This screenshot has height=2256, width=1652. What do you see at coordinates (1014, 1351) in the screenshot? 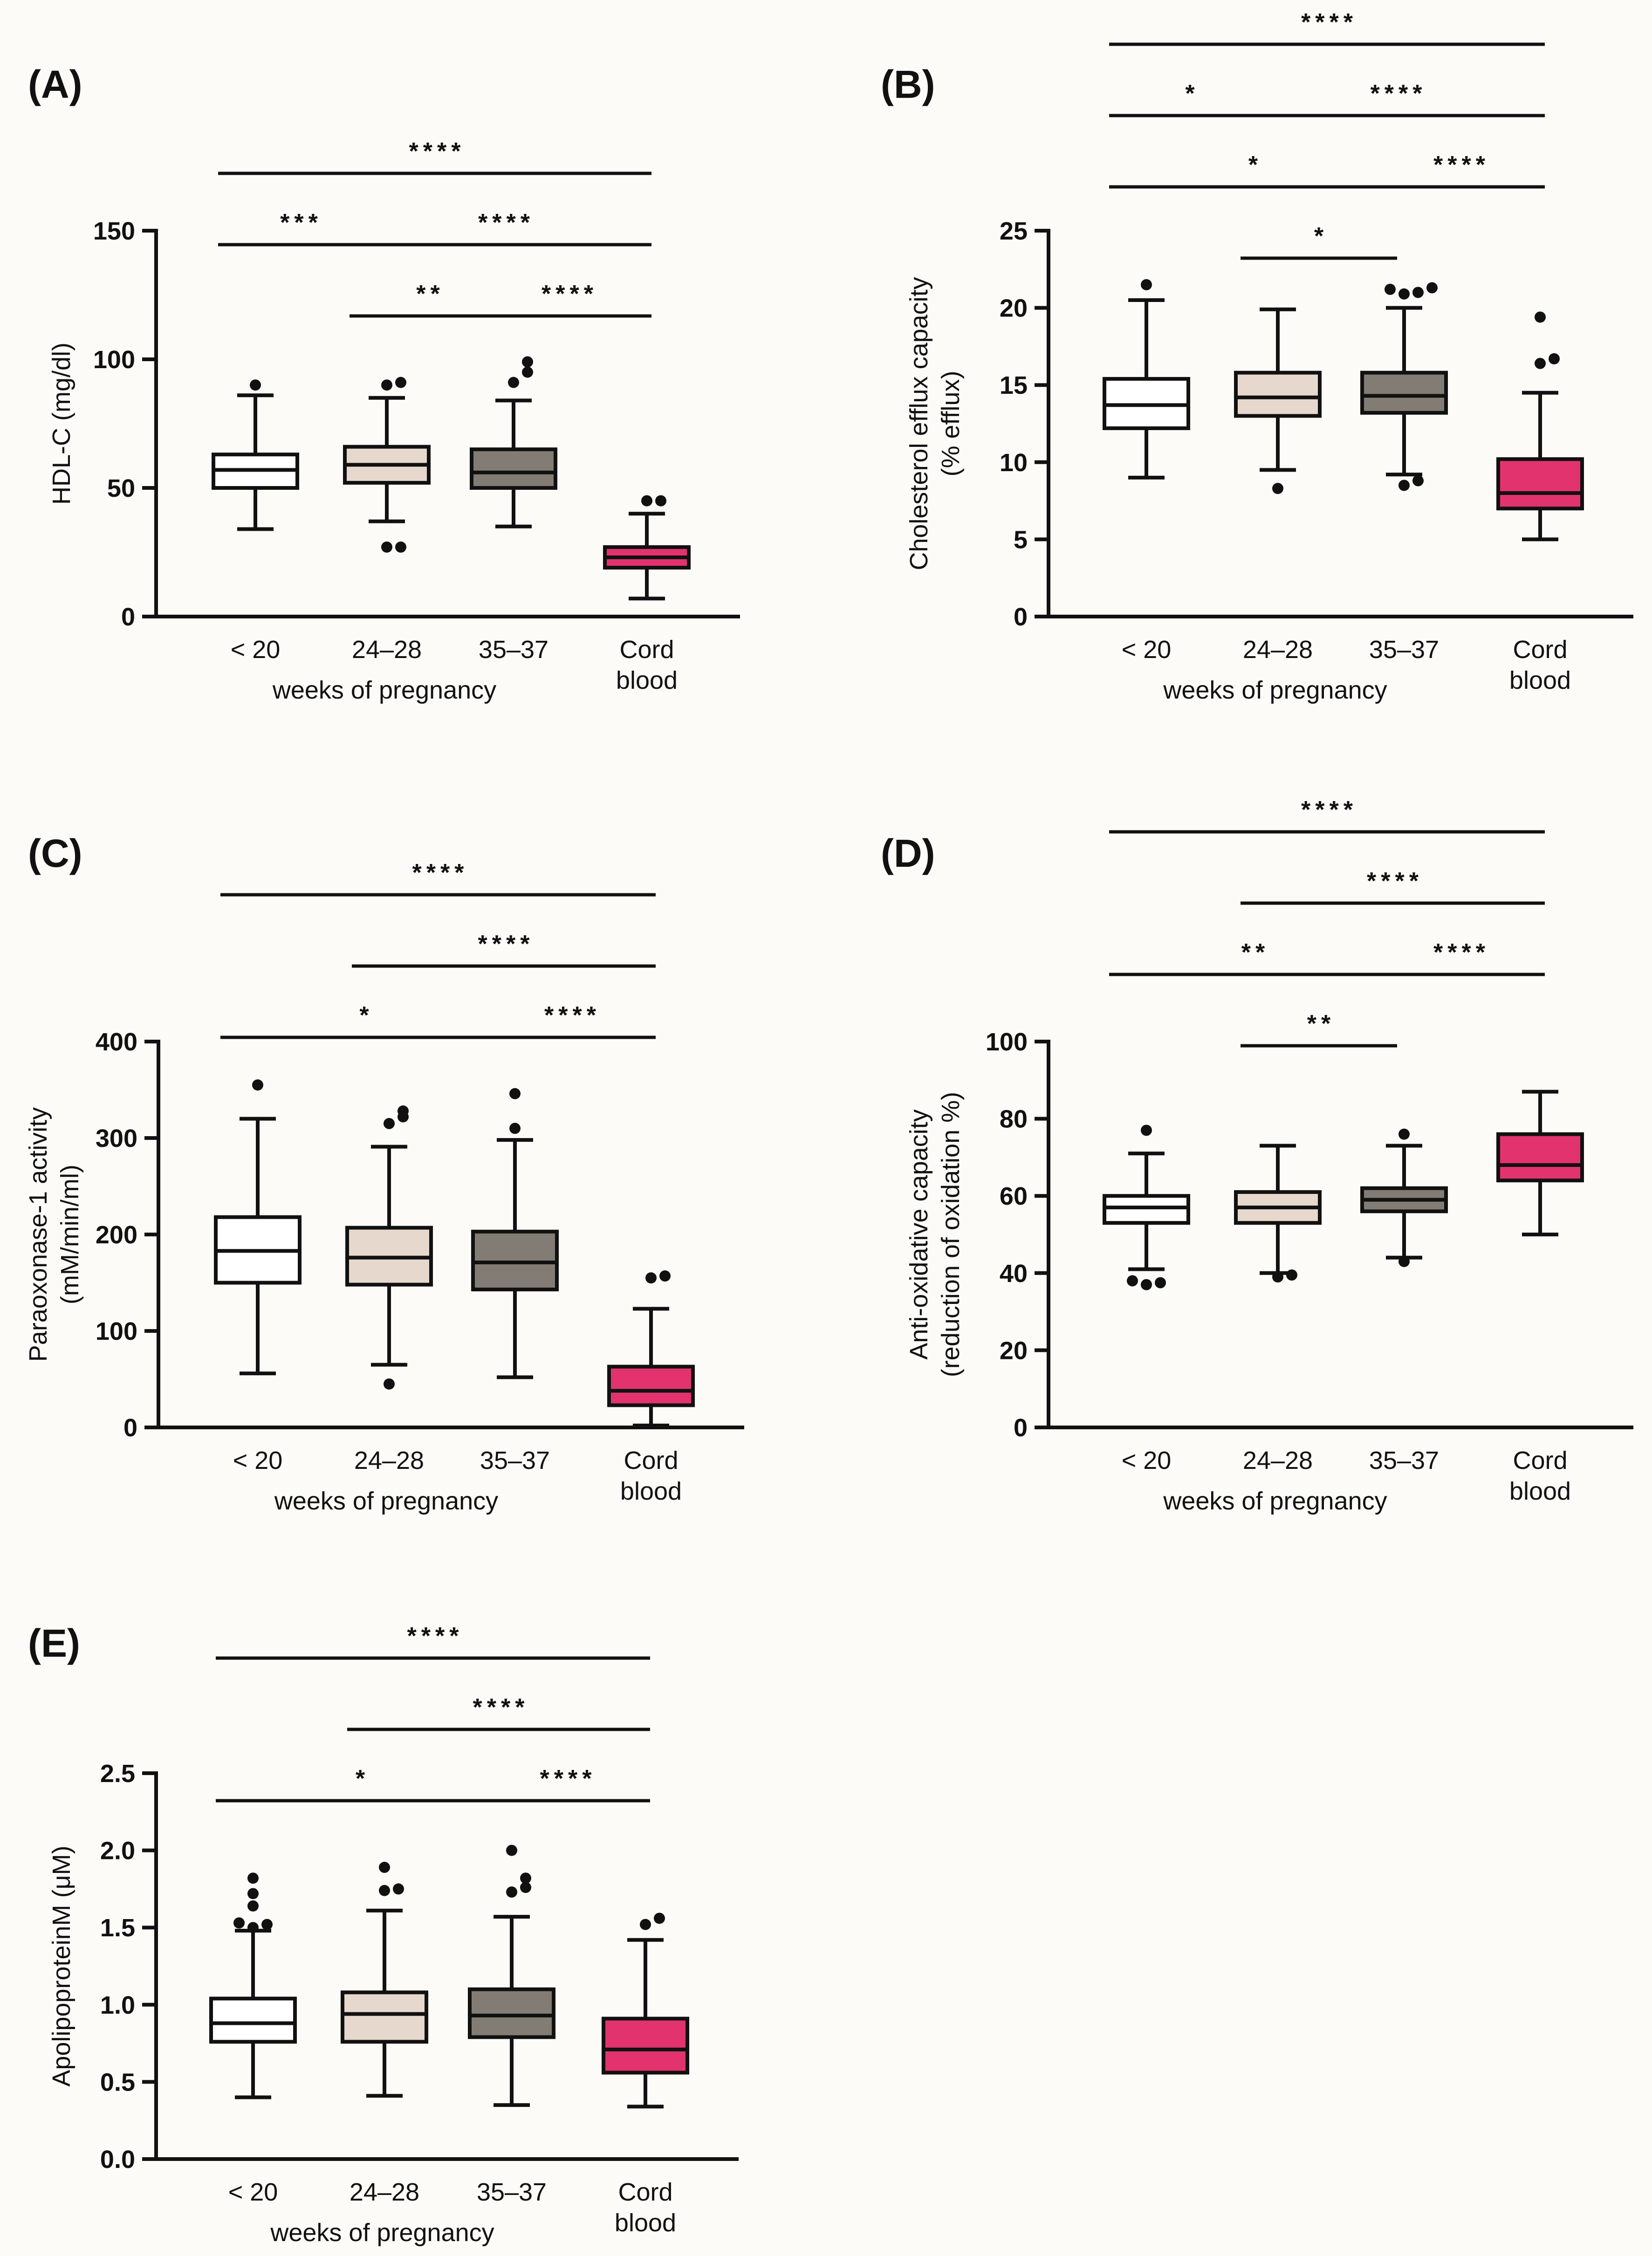
I see `y-tick-label: 20` at bounding box center [1014, 1351].